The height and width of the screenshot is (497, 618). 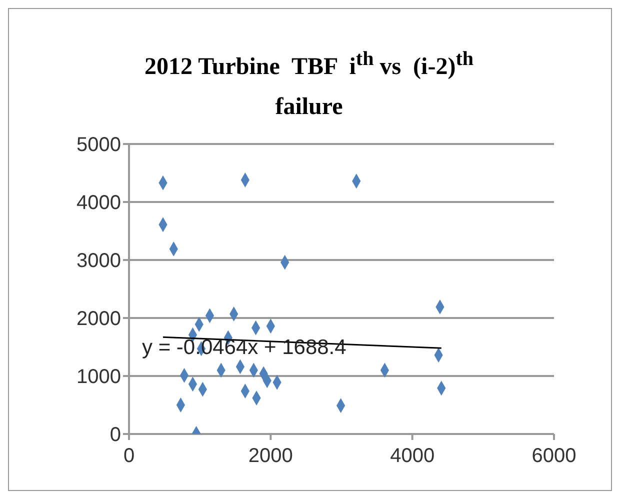 I want to click on x-tick-label: 4000, so click(x=412, y=456).